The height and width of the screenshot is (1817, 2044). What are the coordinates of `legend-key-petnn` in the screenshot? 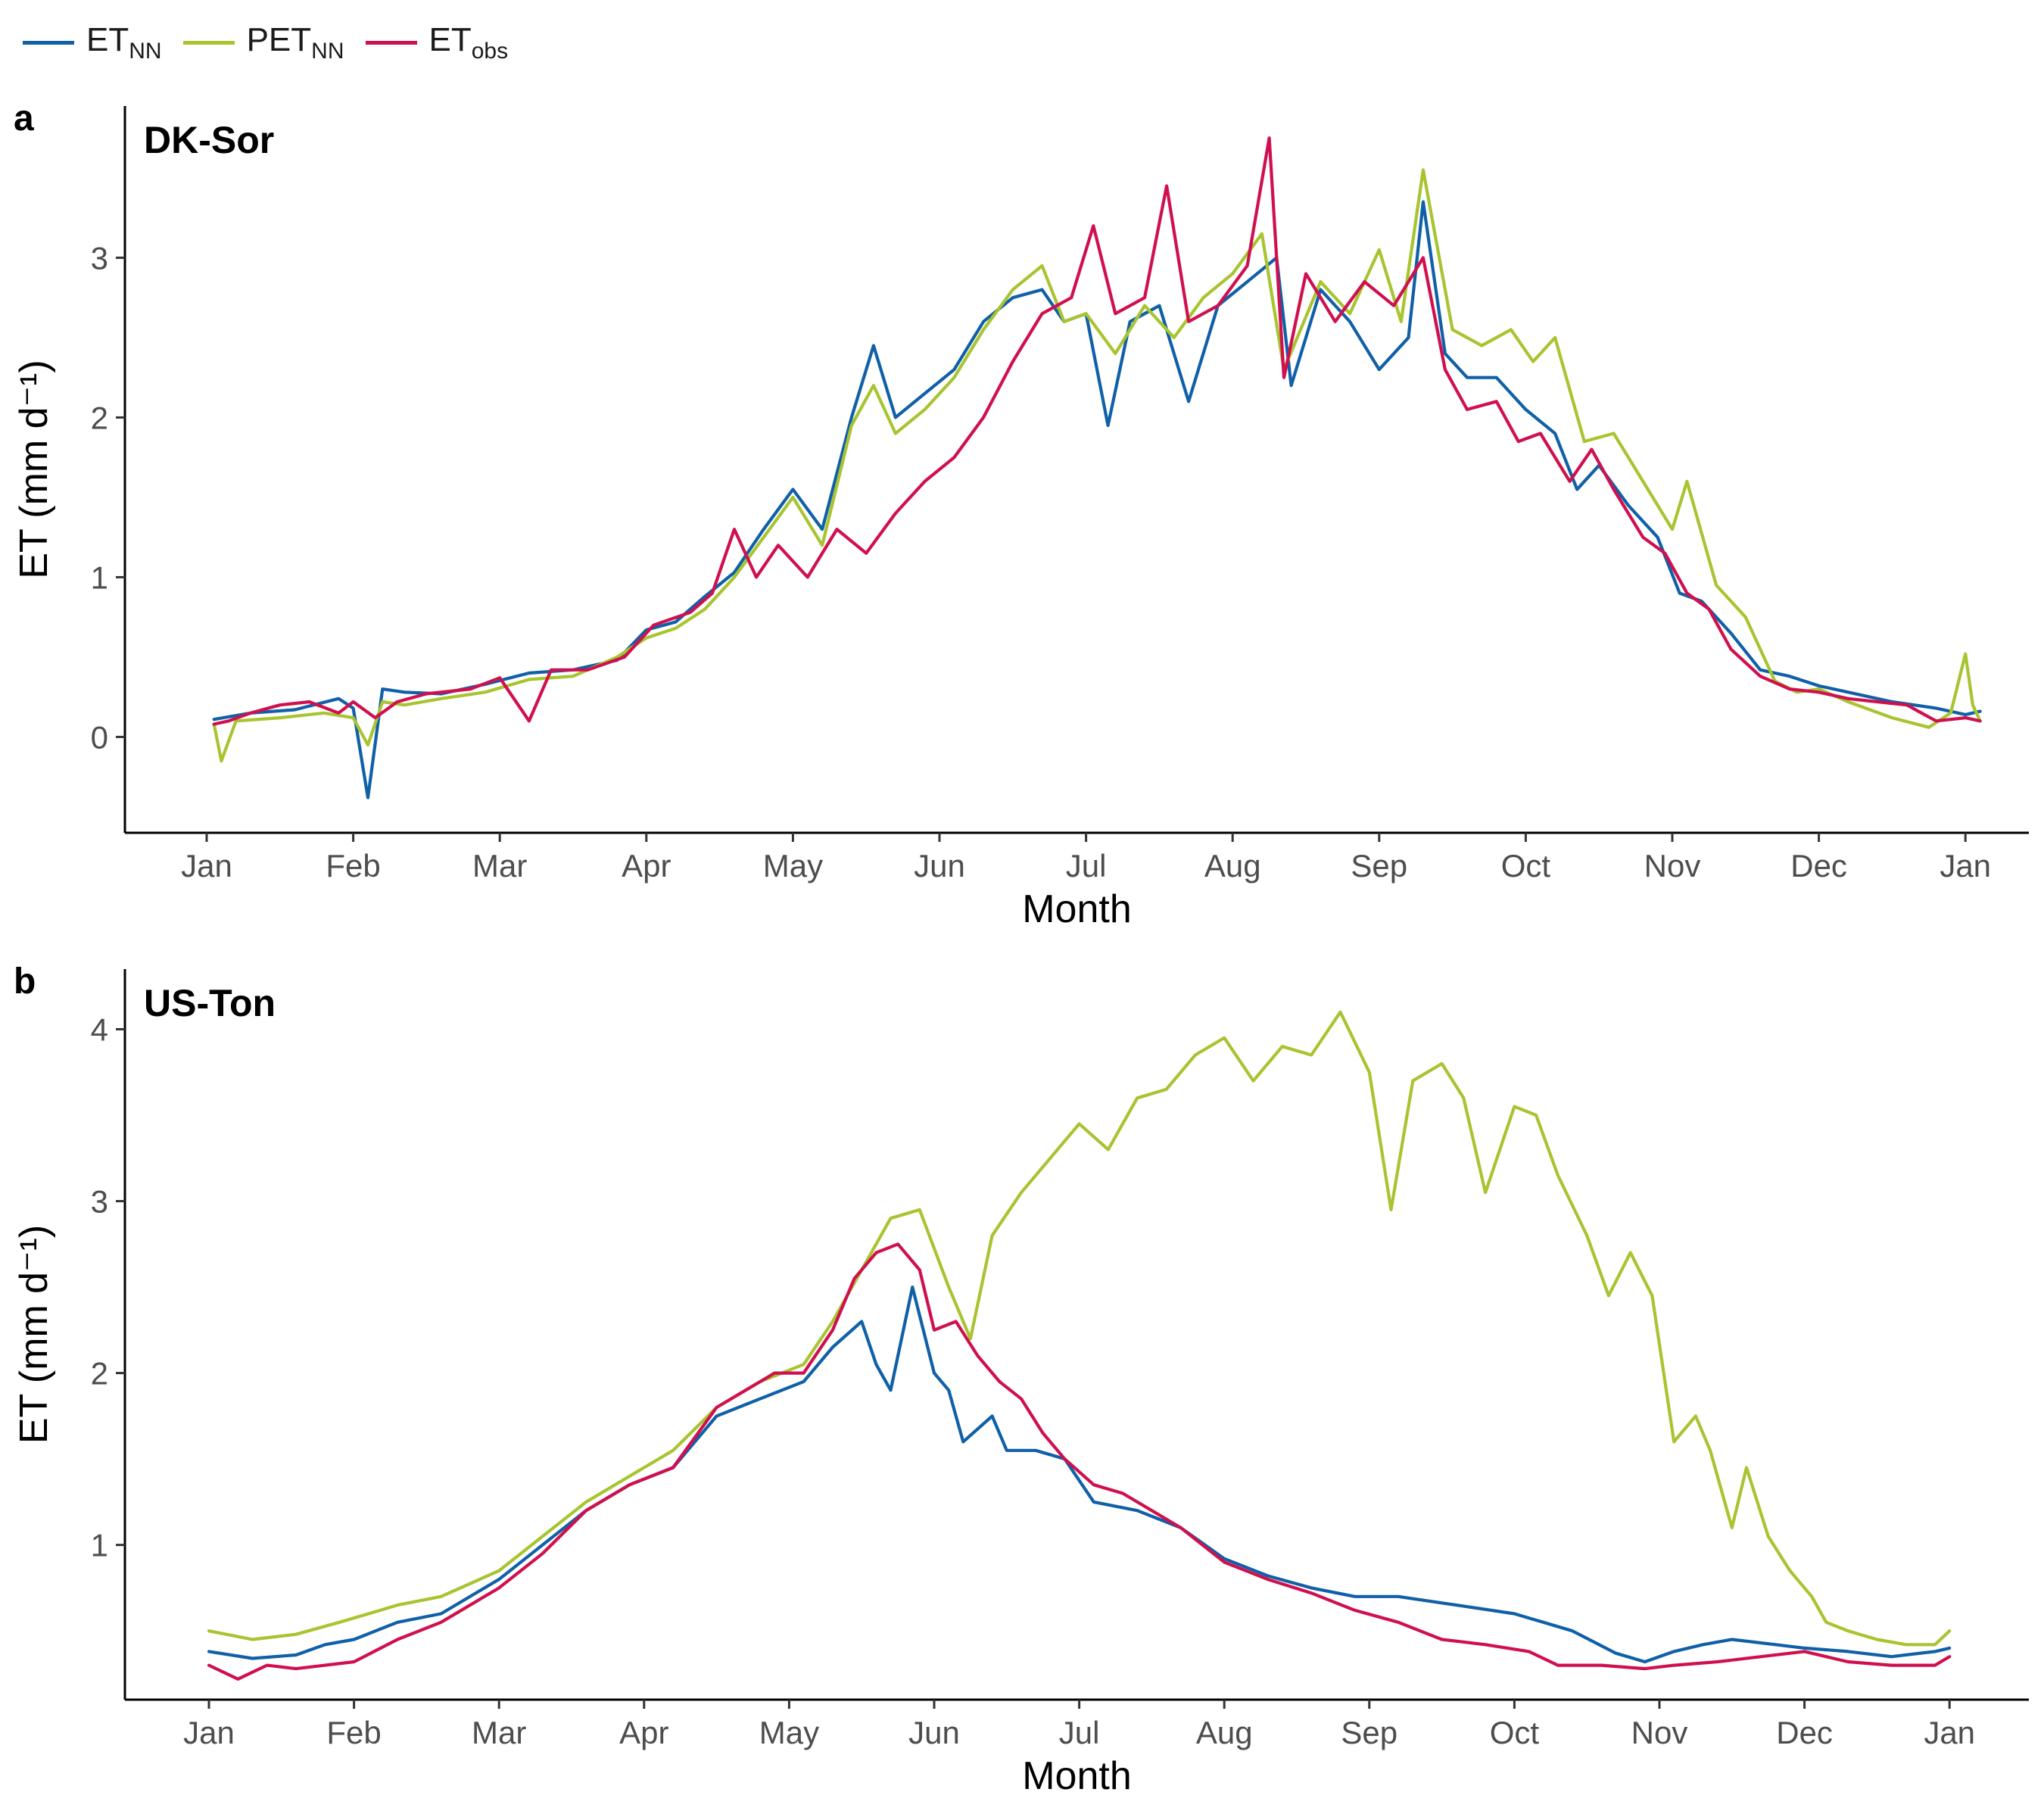 It's located at (208, 43).